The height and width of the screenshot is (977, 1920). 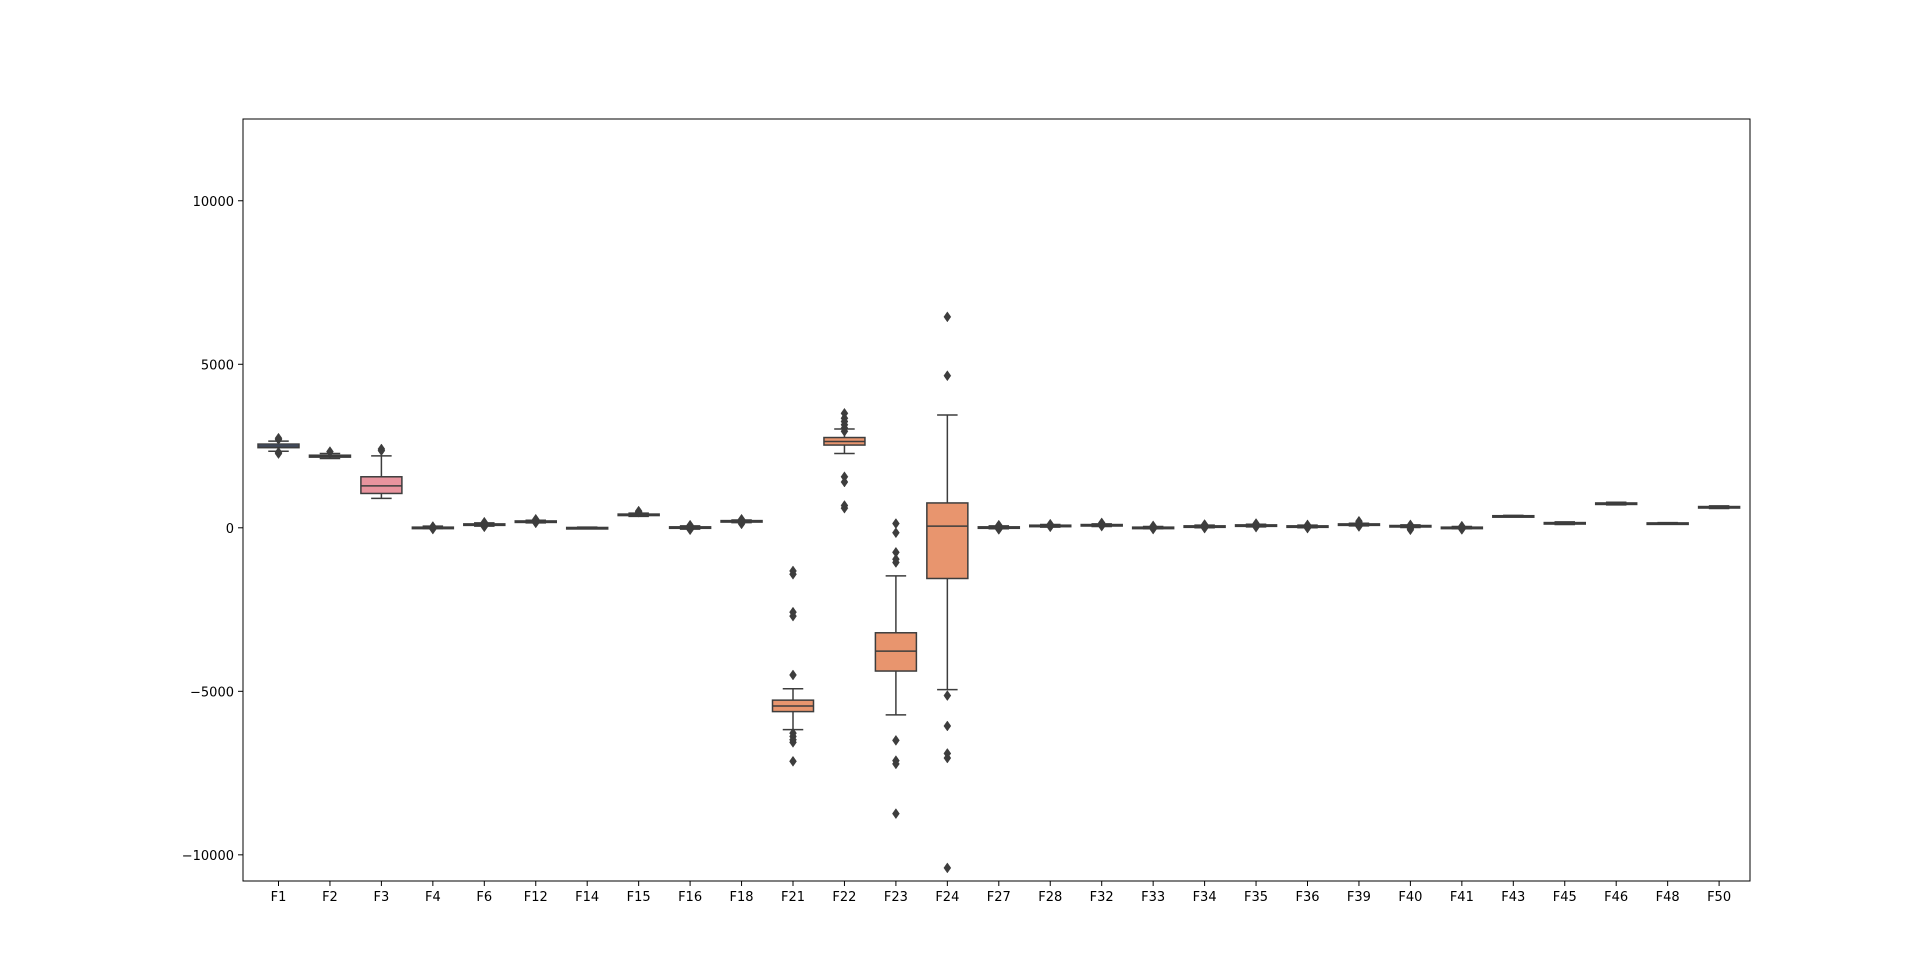 What do you see at coordinates (844, 460) in the screenshot?
I see `box-F22` at bounding box center [844, 460].